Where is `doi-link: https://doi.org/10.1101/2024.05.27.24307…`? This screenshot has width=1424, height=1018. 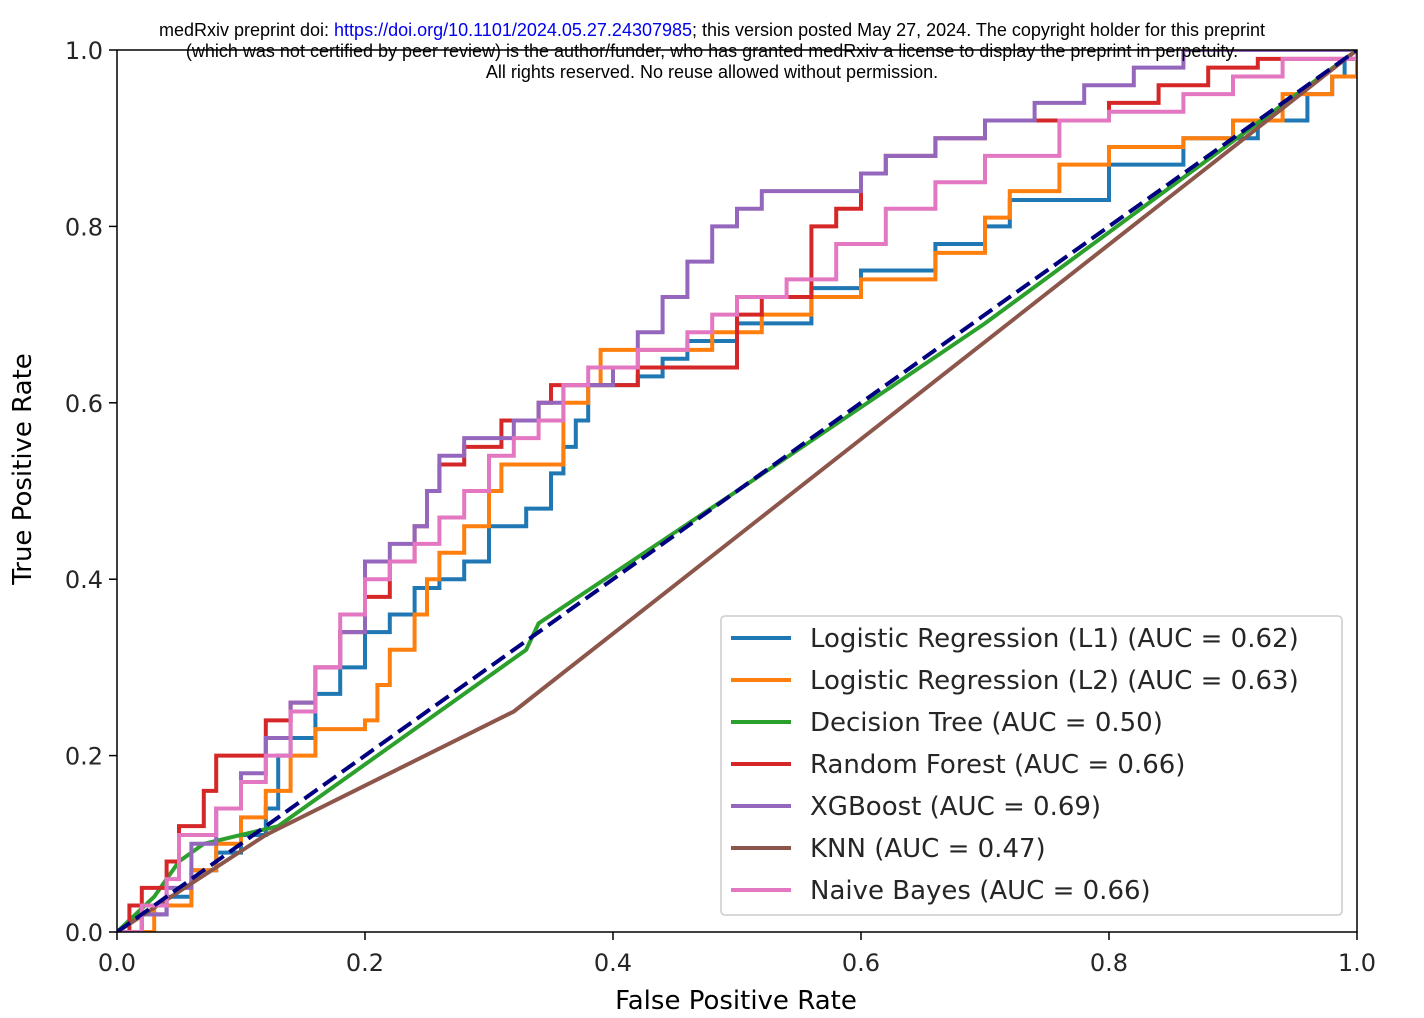
doi-link: https://doi.org/10.1101/2024.05.27.24307… is located at coordinates (513, 30).